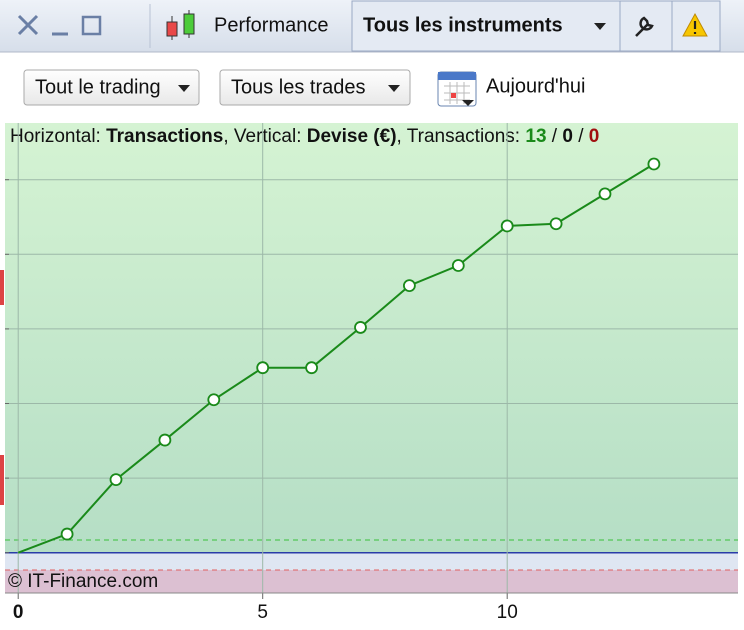 Image resolution: width=744 pixels, height=630 pixels. What do you see at coordinates (83, 581) in the screenshot?
I see `copyright: © IT-Finance.com` at bounding box center [83, 581].